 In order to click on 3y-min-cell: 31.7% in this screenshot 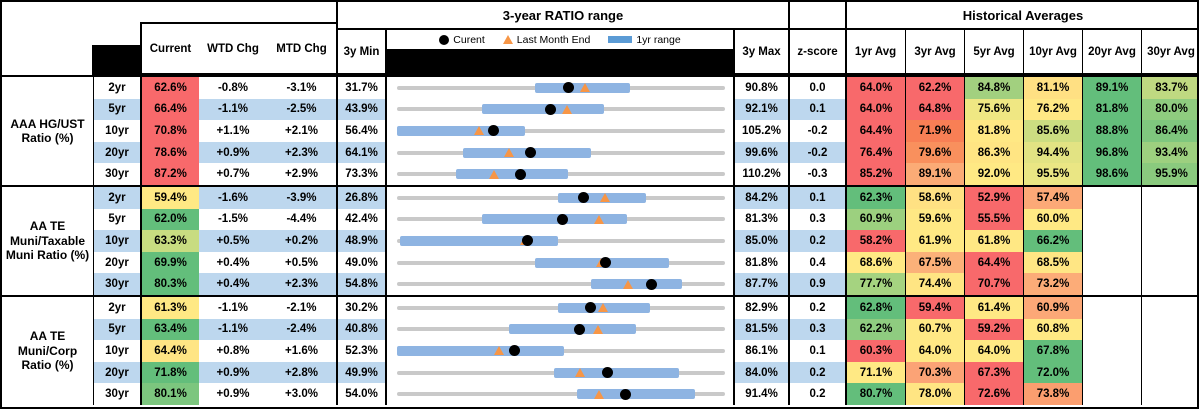, I will do `click(362, 88)`.